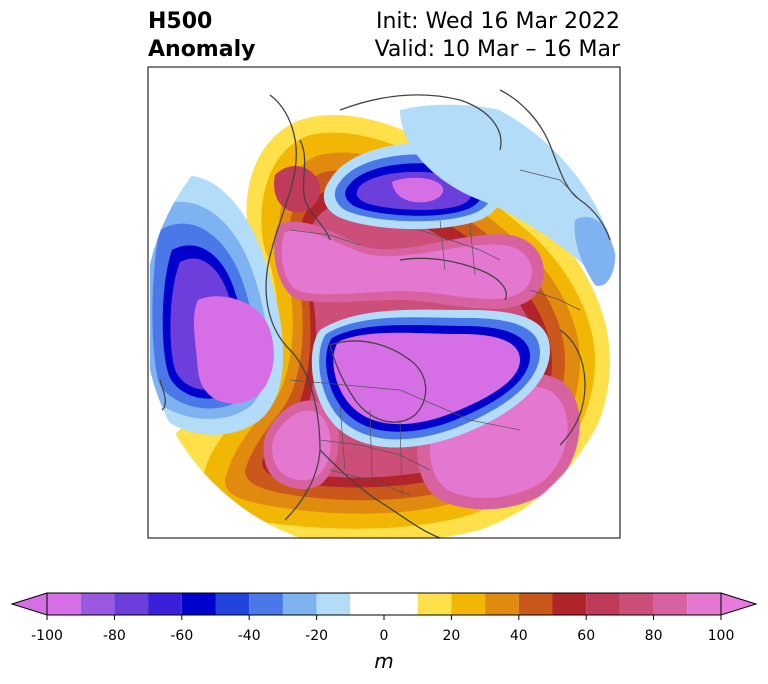  I want to click on colorbar-over-extension, so click(739, 604).